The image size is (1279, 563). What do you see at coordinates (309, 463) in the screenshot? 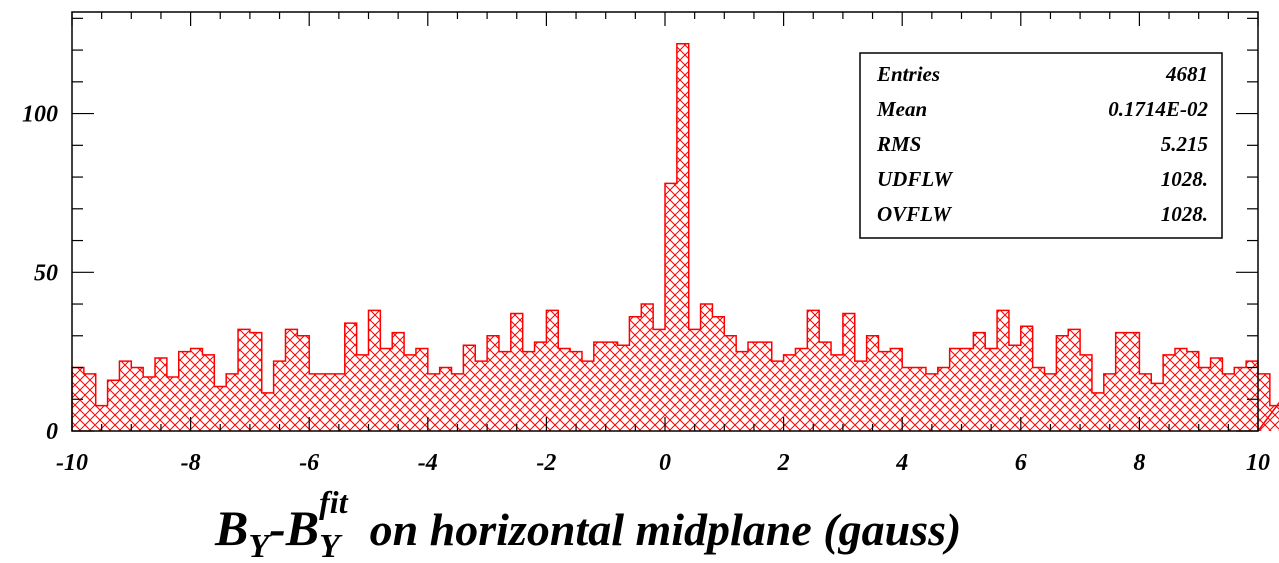
I see `x-tick-label: -6` at bounding box center [309, 463].